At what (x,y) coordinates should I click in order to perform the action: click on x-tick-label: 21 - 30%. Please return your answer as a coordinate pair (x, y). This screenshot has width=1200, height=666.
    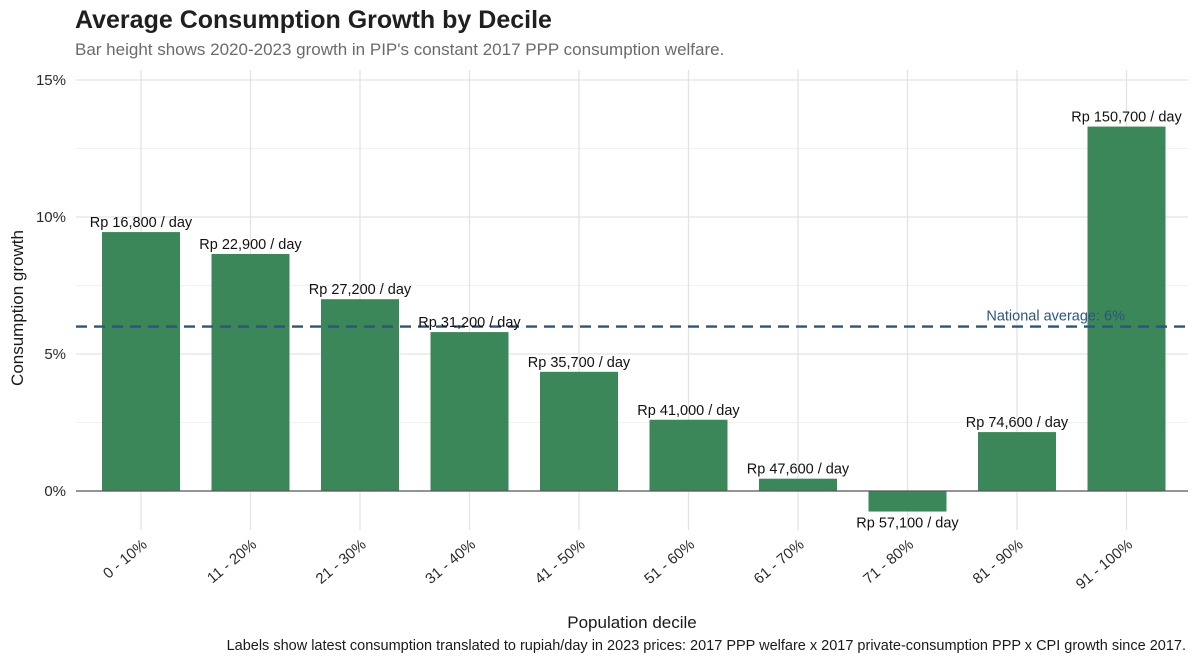
    Looking at the image, I should click on (341, 562).